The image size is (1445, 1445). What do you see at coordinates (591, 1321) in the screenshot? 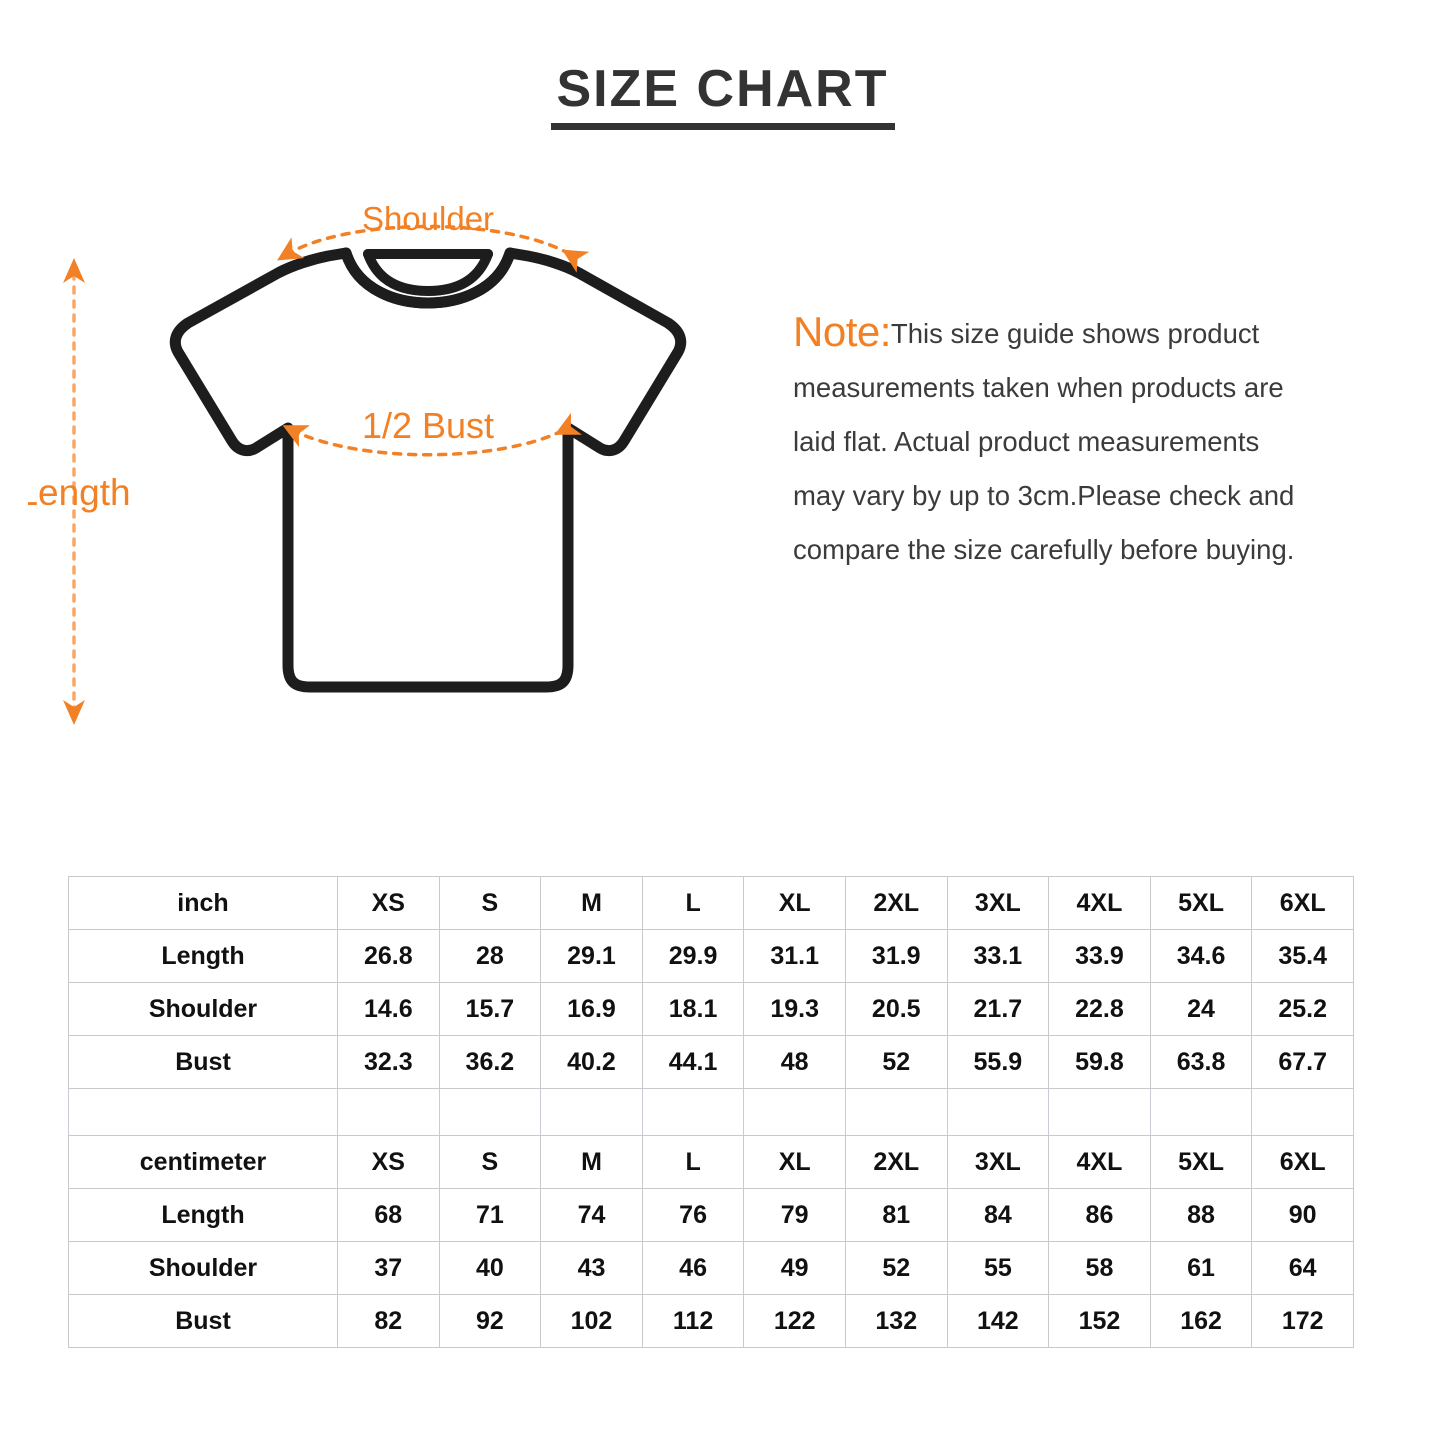
I see `cell-cm-bust-m: 102` at bounding box center [591, 1321].